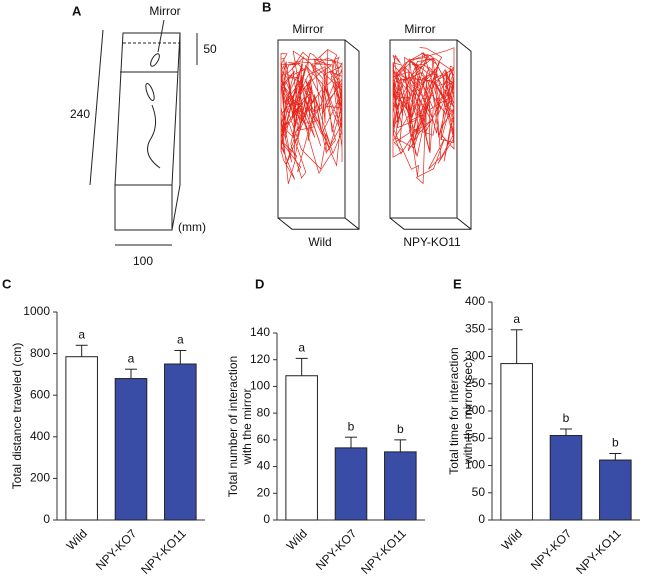 The image size is (660, 586). I want to click on group-label: NPY-KO11, so click(432, 242).